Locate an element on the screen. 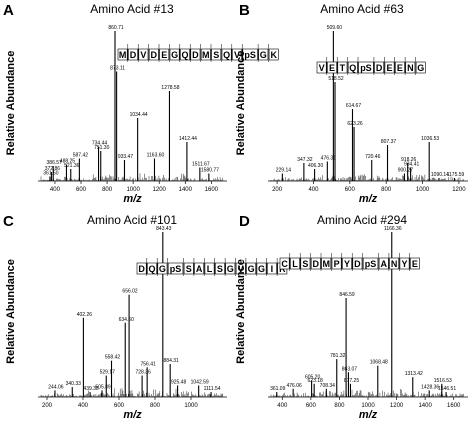  sequence-residue: Y is located at coordinates (405, 264).